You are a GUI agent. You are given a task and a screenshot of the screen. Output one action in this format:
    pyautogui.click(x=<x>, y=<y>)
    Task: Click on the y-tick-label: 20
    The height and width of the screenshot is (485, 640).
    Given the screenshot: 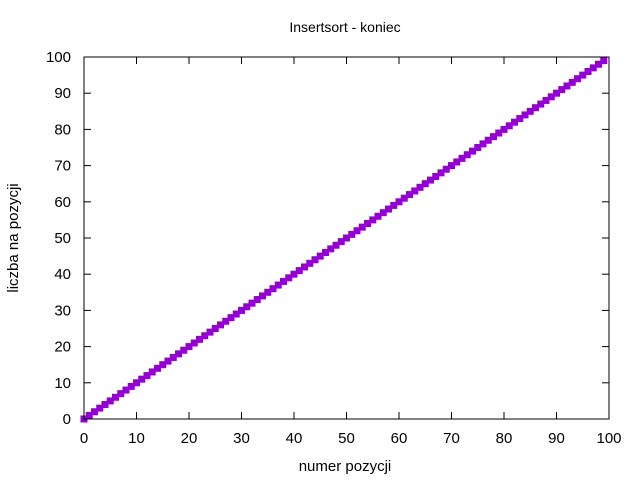 What is the action you would take?
    pyautogui.click(x=62, y=347)
    